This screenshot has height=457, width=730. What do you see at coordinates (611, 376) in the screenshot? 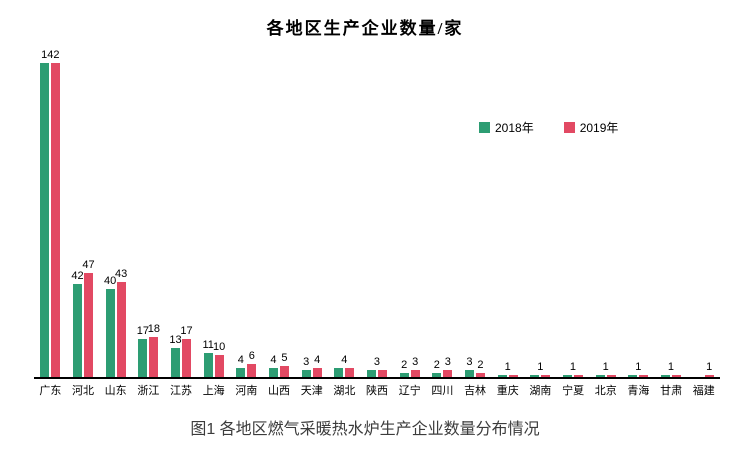
I see `bar-2019-北京` at bounding box center [611, 376].